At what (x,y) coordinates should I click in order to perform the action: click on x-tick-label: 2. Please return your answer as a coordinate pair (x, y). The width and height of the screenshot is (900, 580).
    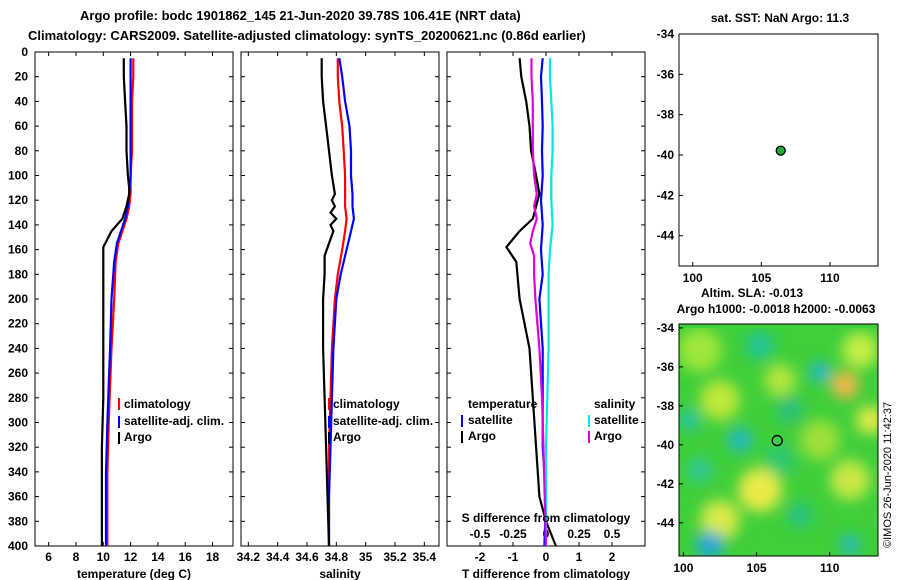
    Looking at the image, I should click on (612, 557).